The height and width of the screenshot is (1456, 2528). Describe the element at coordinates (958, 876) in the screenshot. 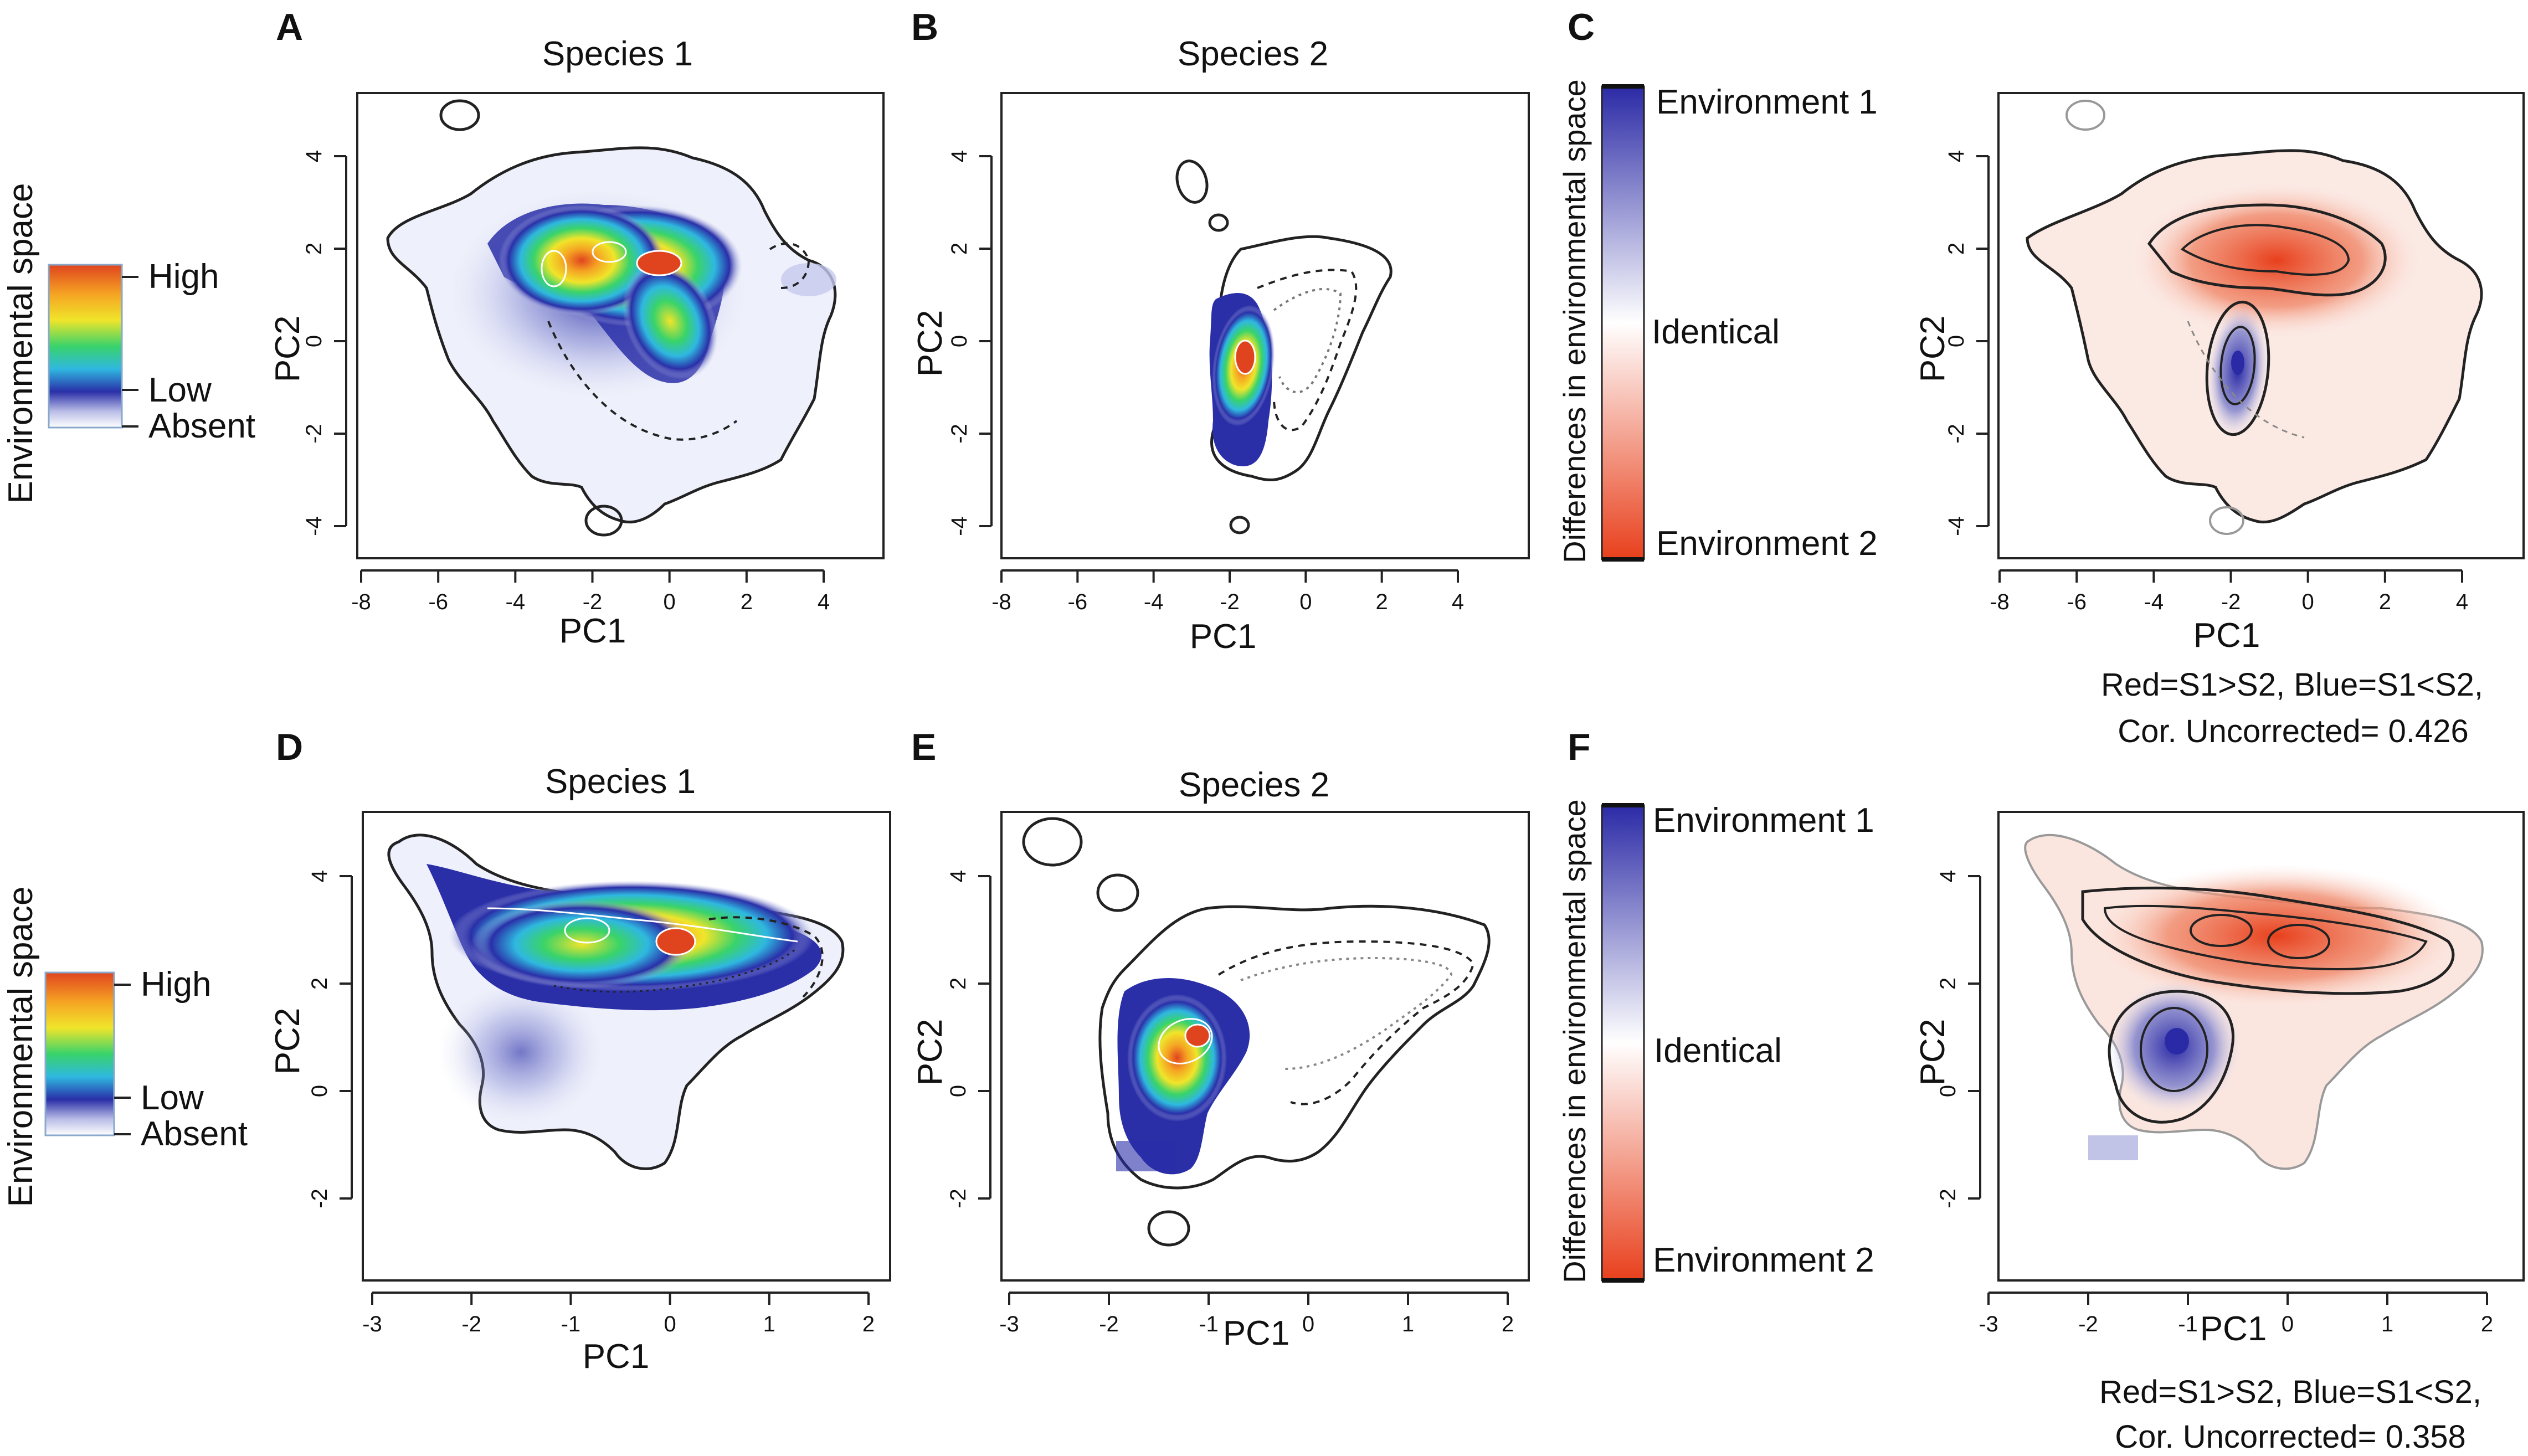

I see `panel-e-ytick-label: 4` at that location.